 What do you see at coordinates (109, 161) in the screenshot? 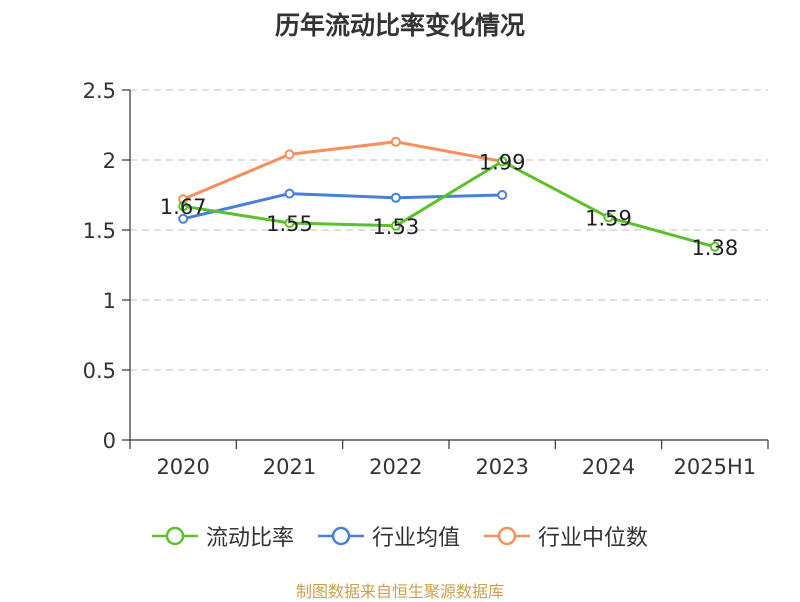
I see `y-tick-label: 2` at bounding box center [109, 161].